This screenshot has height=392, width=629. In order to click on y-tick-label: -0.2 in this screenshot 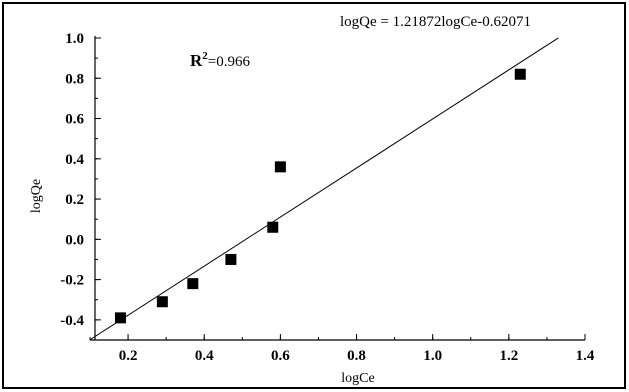, I will do `click(72, 281)`.